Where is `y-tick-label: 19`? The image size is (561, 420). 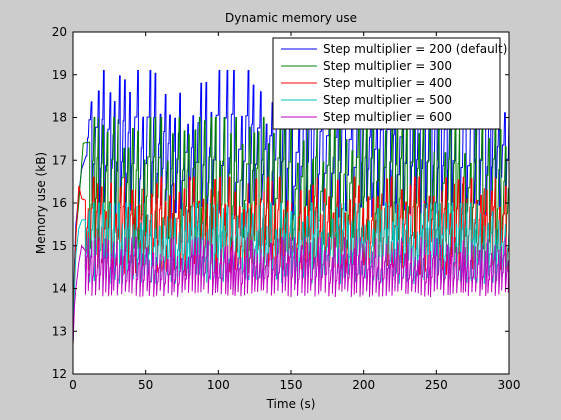
y-tick-label: 19 is located at coordinates (59, 75).